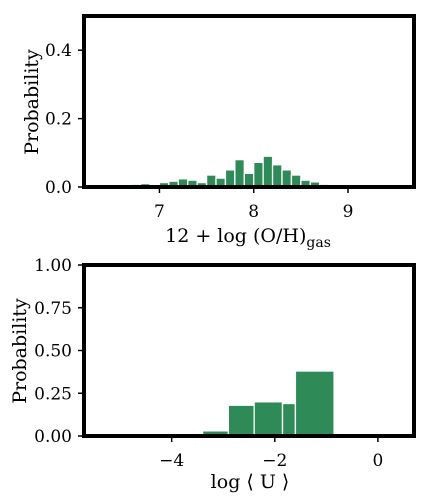 This screenshot has width=432, height=504. Describe the element at coordinates (53, 309) in the screenshot. I see `u-y-tick-label: 0.75` at that location.